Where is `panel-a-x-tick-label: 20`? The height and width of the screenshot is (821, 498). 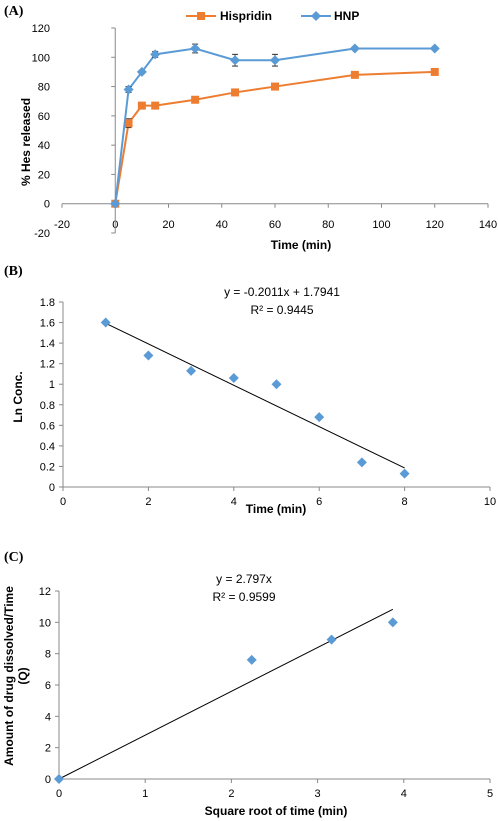
panel-a-x-tick-label: 20 is located at coordinates (168, 225).